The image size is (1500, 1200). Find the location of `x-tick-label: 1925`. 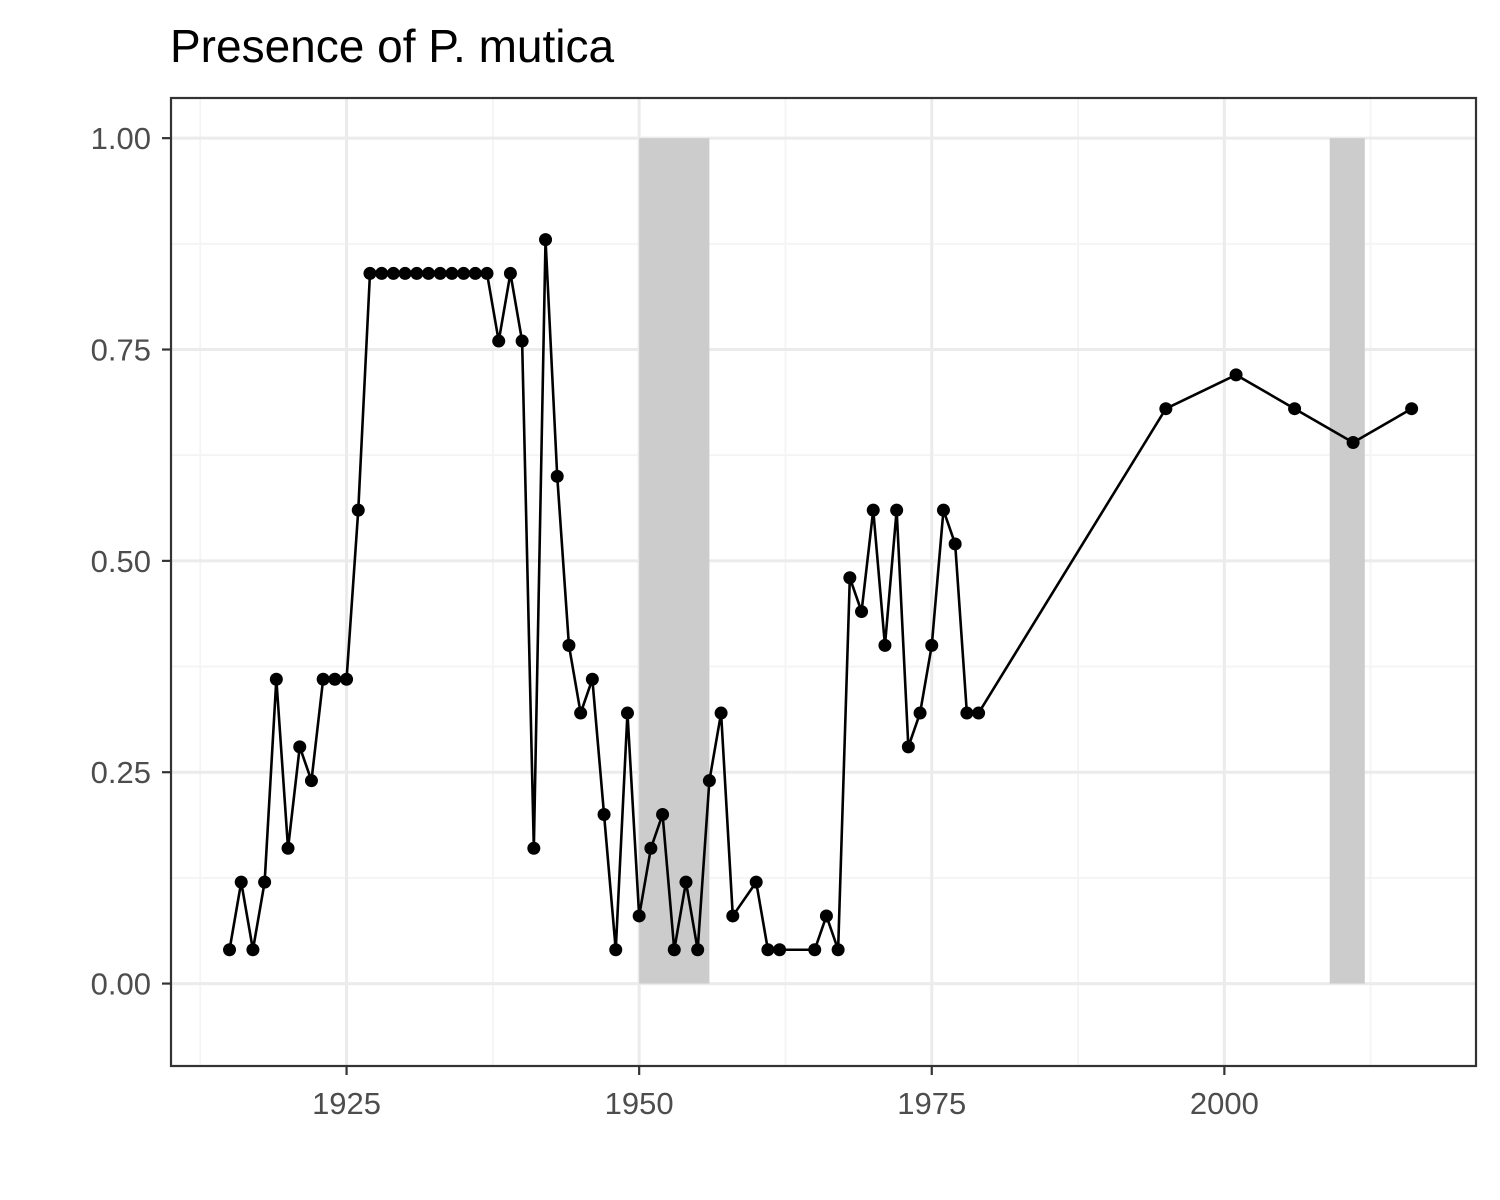

x-tick-label: 1925 is located at coordinates (346, 1103).